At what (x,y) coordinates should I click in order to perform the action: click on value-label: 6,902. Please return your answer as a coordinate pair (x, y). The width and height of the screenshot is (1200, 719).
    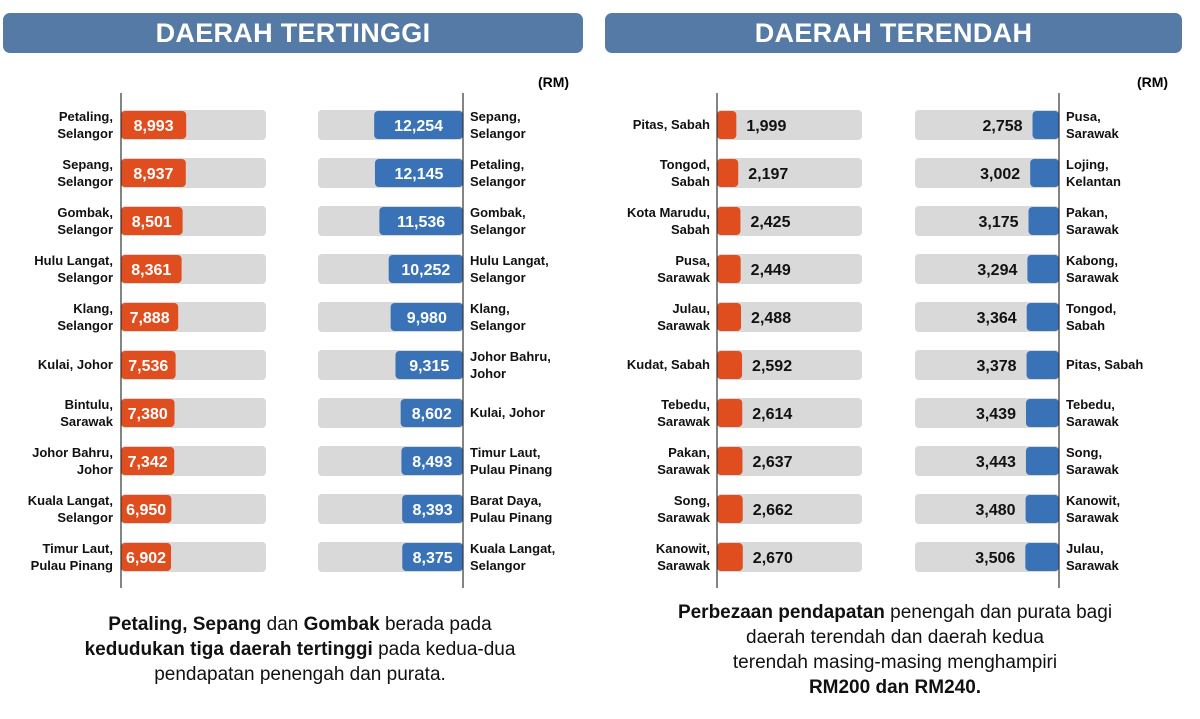
    Looking at the image, I should click on (146, 558).